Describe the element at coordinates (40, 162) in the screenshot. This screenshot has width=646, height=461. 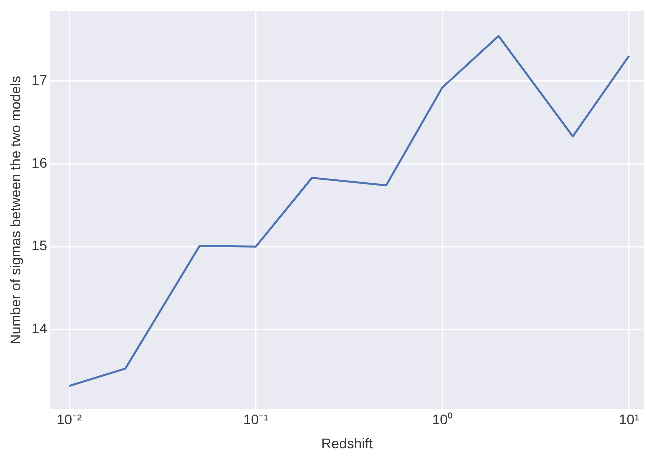
I see `y-tick-label: 16` at that location.